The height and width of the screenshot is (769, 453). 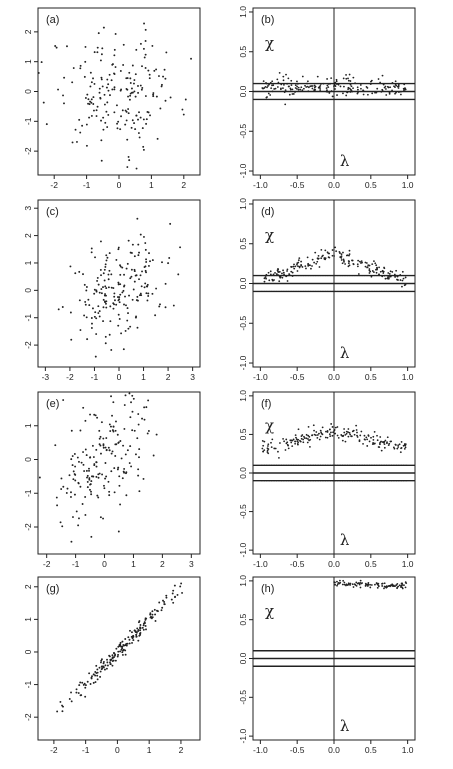 I want to click on panel-label: (b), so click(x=267, y=20).